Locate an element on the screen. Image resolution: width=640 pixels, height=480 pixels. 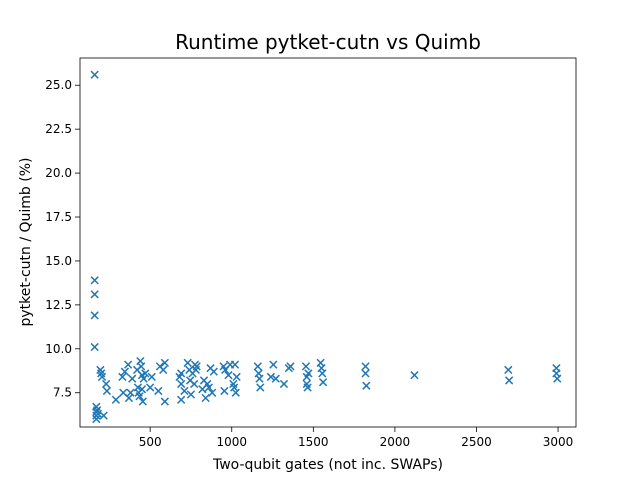
y-tick-label: 7.5 is located at coordinates (62, 393).